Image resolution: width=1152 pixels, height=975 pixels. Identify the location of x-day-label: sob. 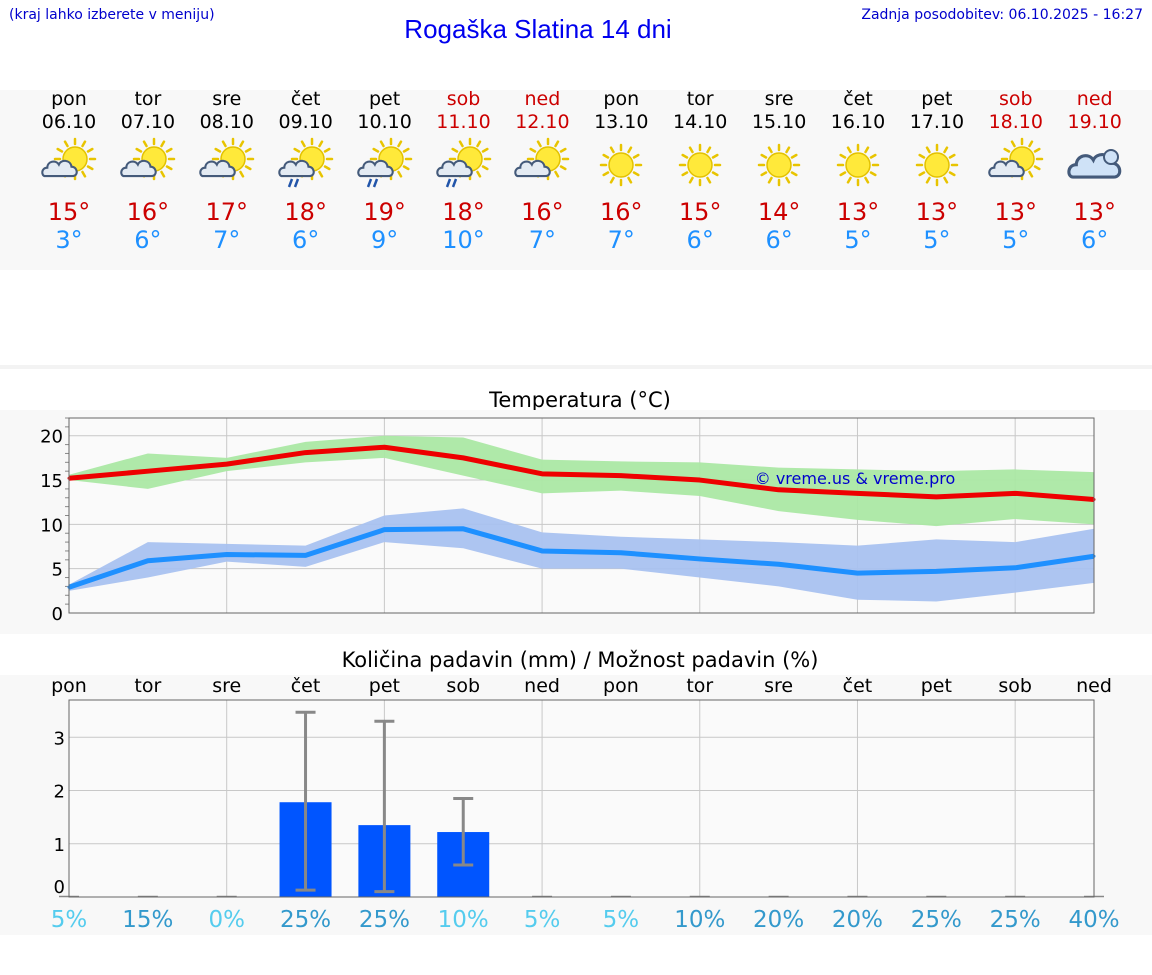
(463, 686).